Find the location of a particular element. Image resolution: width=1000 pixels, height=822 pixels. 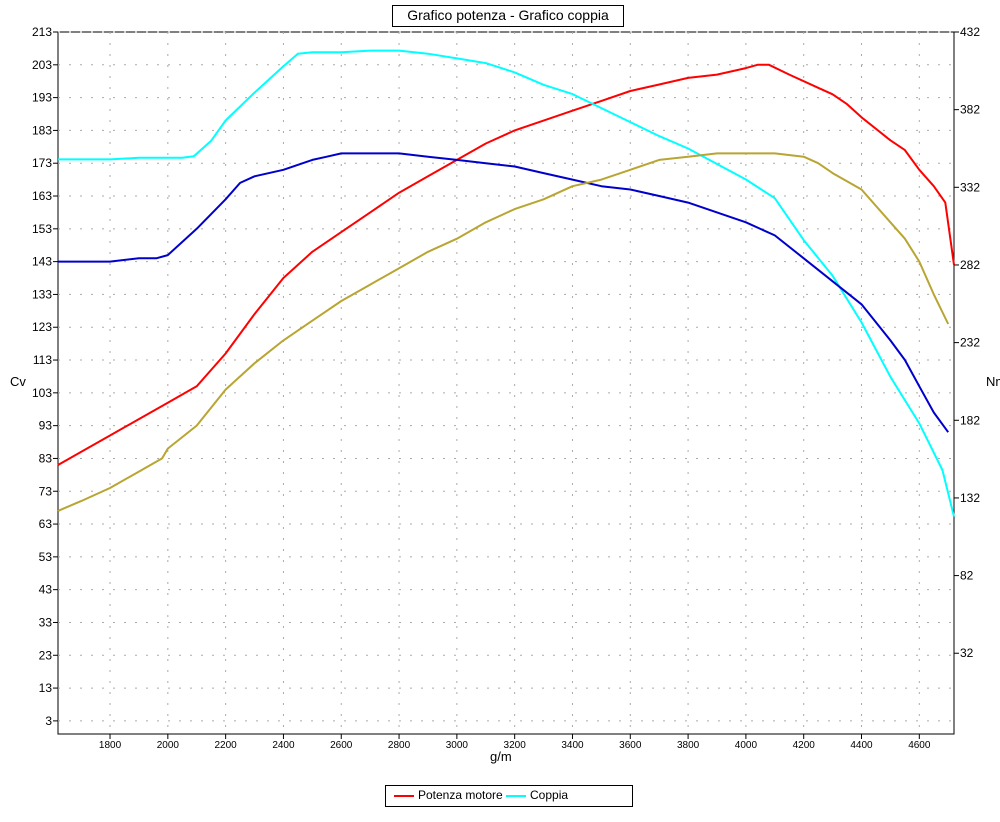

x-tick-label: 2800 is located at coordinates (399, 745).